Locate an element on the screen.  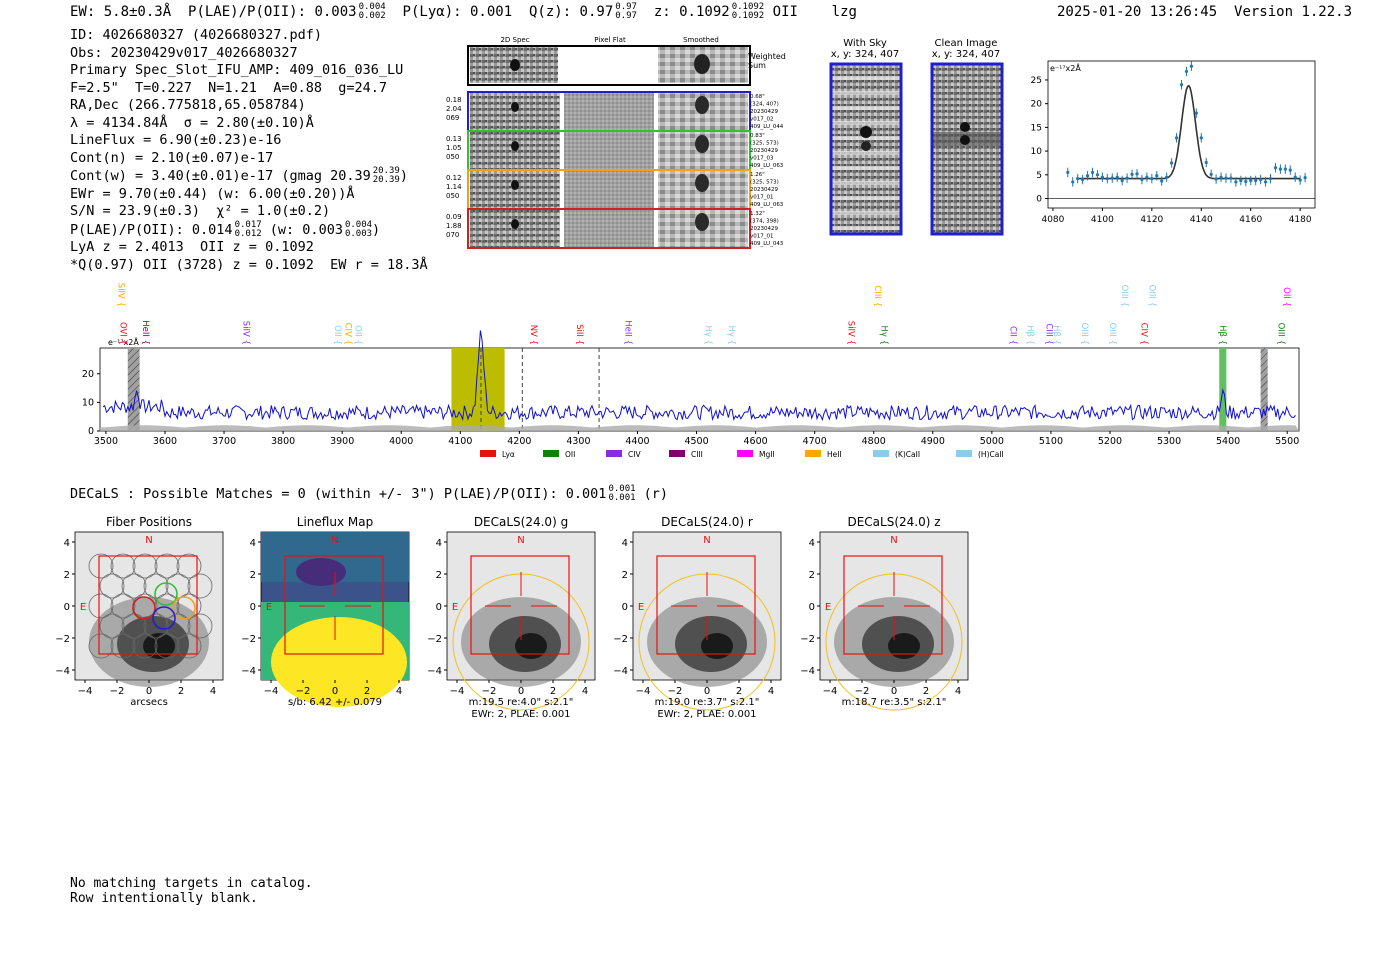
zoom-xtick-label: 4140 is located at coordinates (1201, 220).